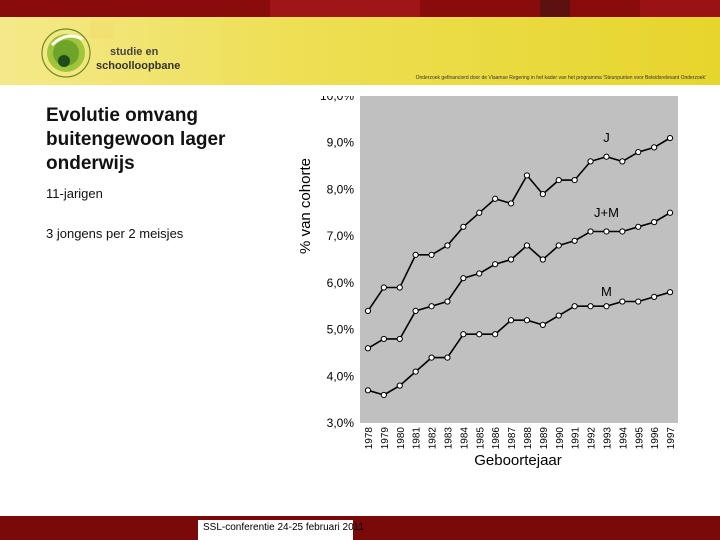  I want to click on x-tick-label: 1986, so click(496, 438).